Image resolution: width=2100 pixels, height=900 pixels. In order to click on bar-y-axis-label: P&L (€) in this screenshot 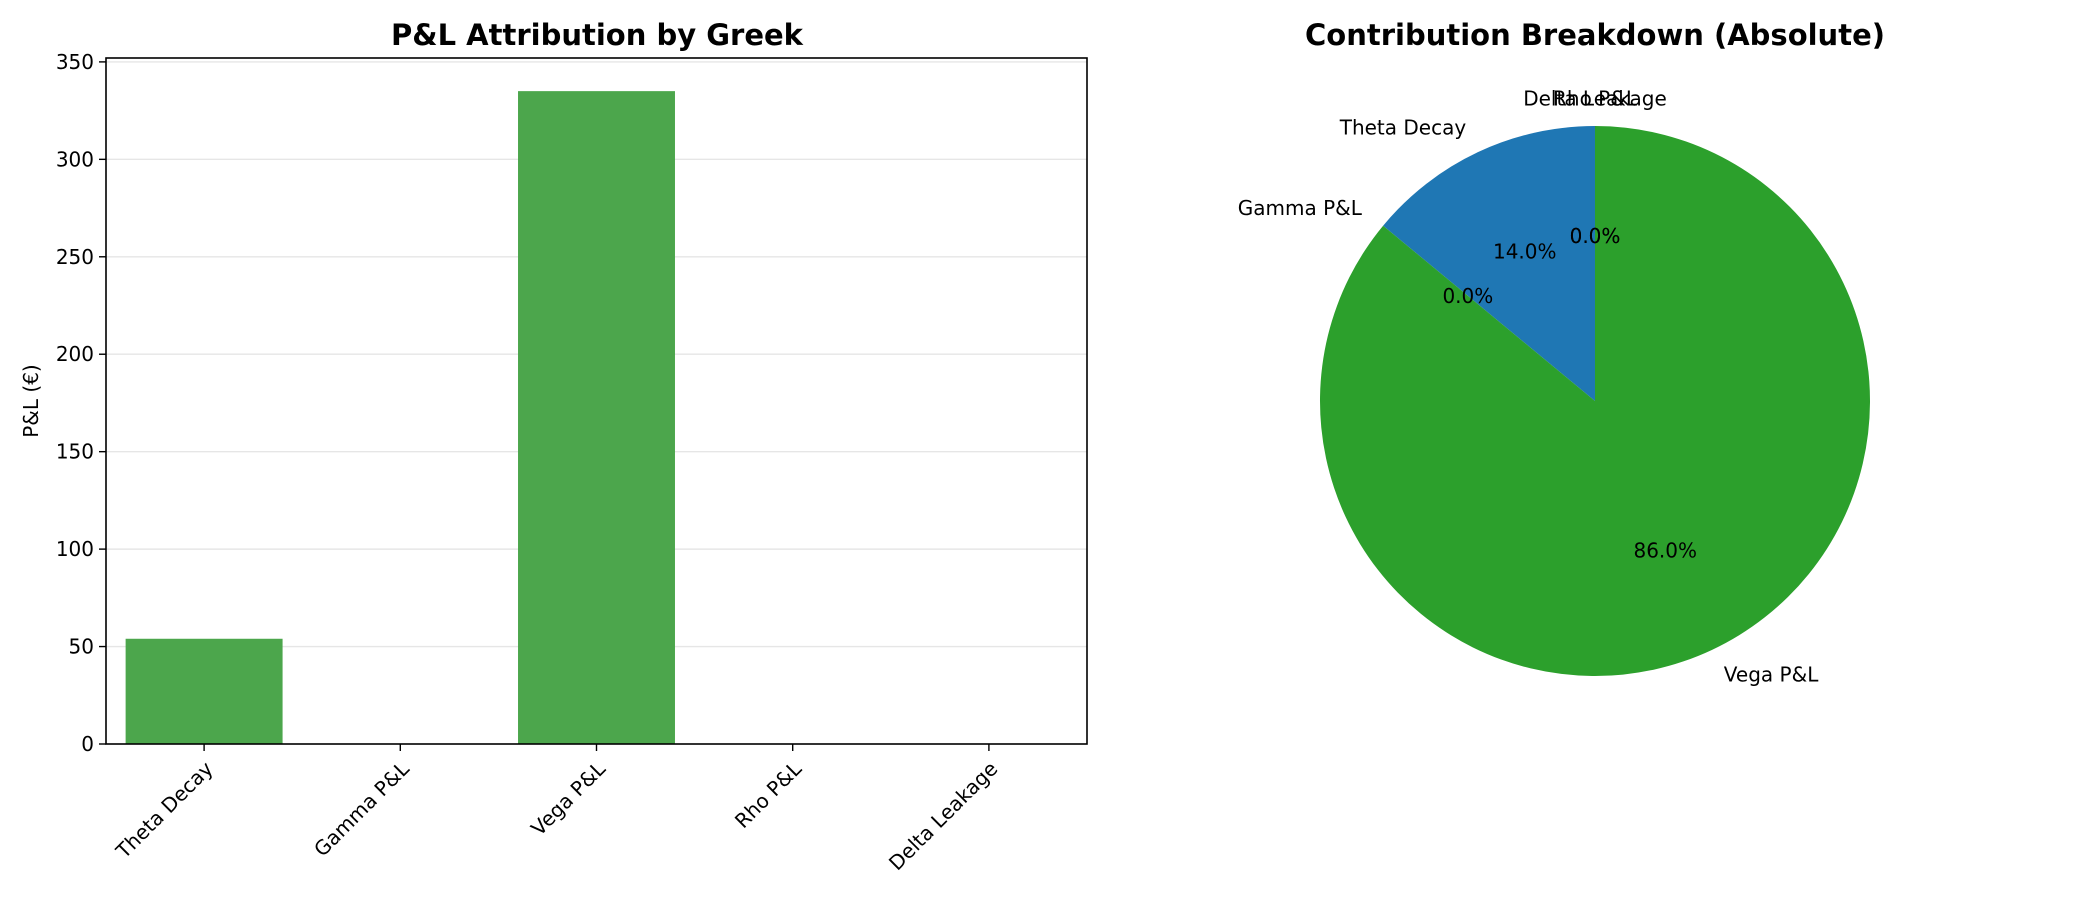, I will do `click(31, 401)`.